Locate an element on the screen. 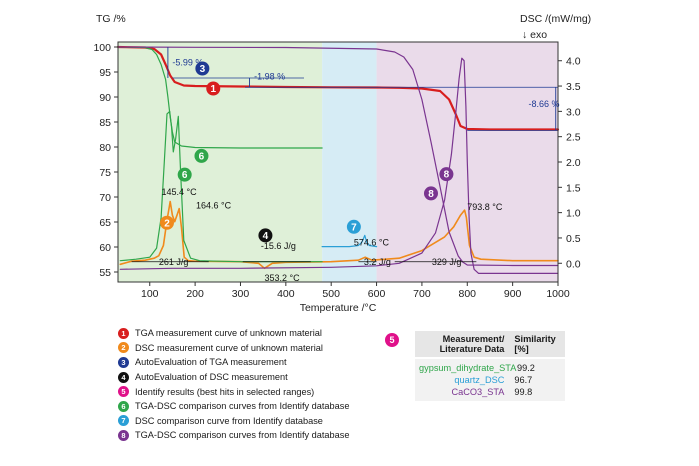 The height and width of the screenshot is (466, 699). badge-8-label-9: 8 is located at coordinates (431, 194).